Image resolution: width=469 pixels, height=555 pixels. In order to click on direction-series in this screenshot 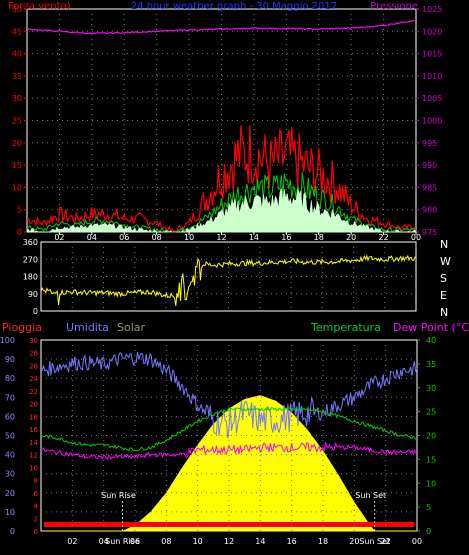, I will do `click(228, 280)`.